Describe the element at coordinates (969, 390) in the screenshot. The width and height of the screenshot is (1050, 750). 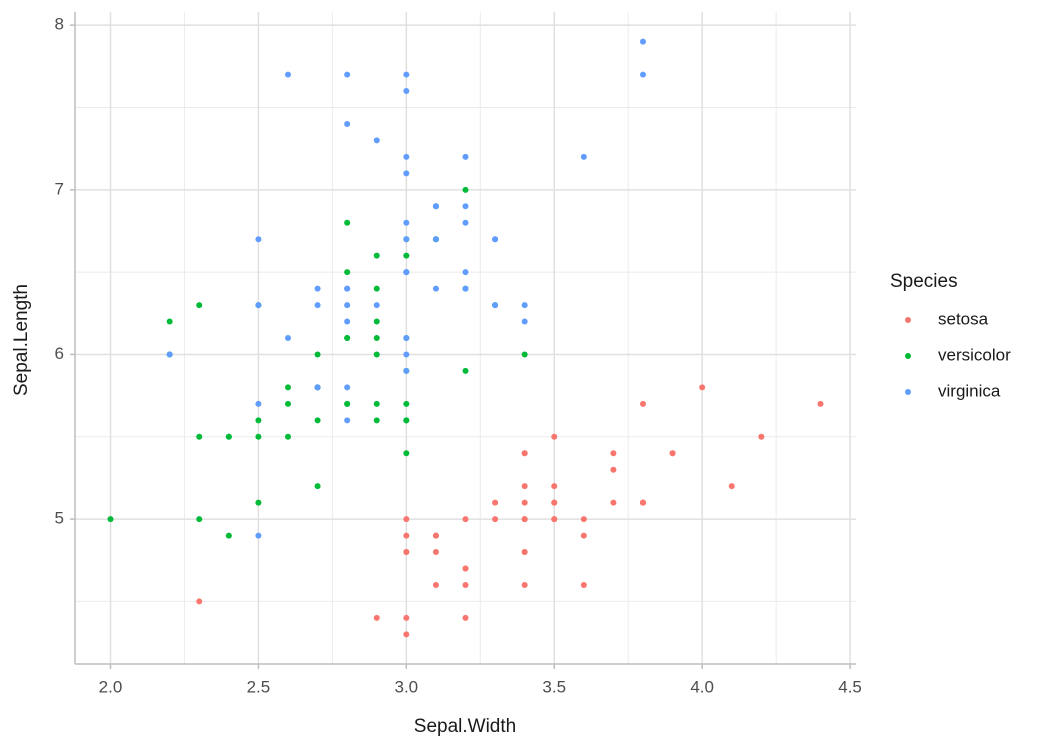
I see `legend-label: virginica` at that location.